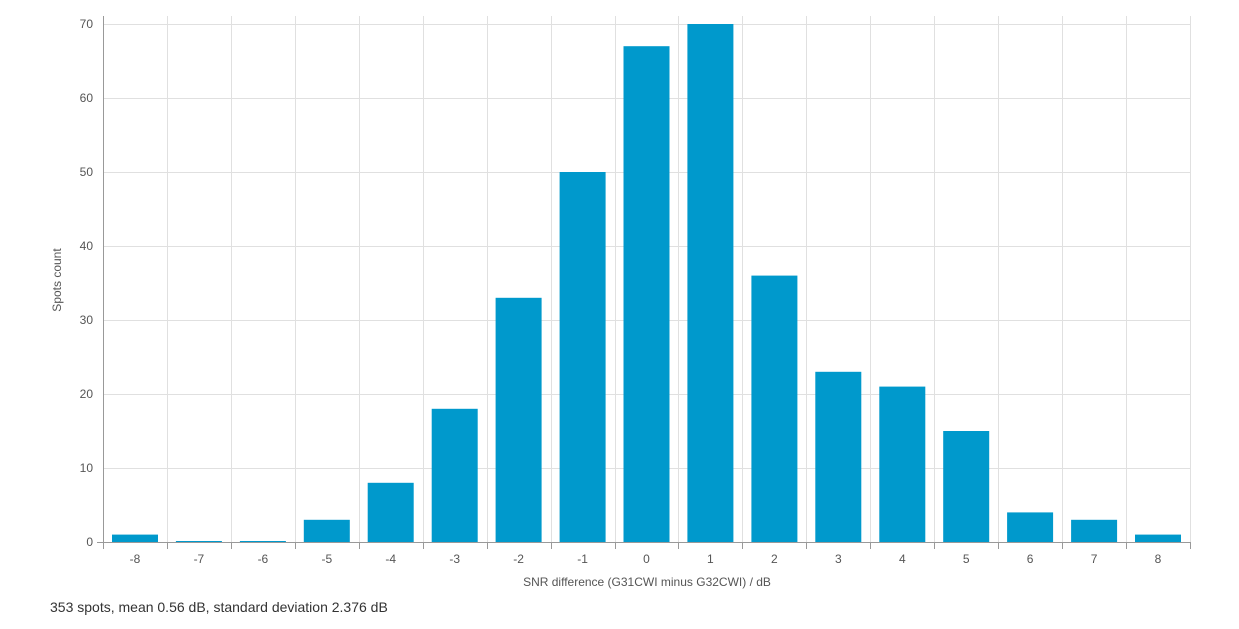 Image resolution: width=1239 pixels, height=629 pixels. What do you see at coordinates (390, 559) in the screenshot?
I see `x-tick-label: -4` at bounding box center [390, 559].